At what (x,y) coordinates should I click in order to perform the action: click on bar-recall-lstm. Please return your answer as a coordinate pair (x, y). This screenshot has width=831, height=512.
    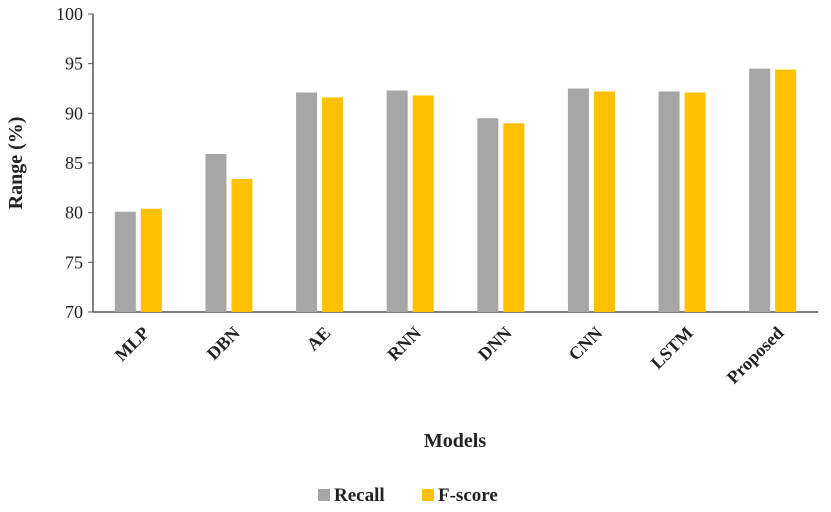
    Looking at the image, I should click on (669, 201).